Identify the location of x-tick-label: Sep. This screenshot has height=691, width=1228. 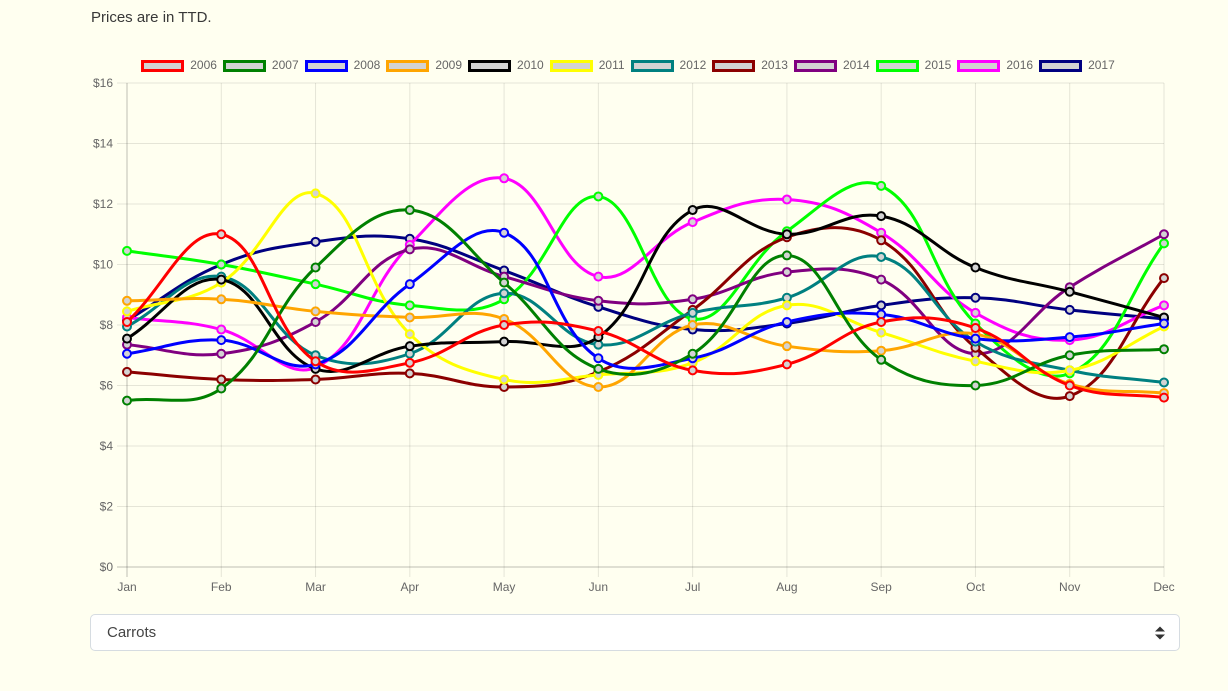
(882, 587).